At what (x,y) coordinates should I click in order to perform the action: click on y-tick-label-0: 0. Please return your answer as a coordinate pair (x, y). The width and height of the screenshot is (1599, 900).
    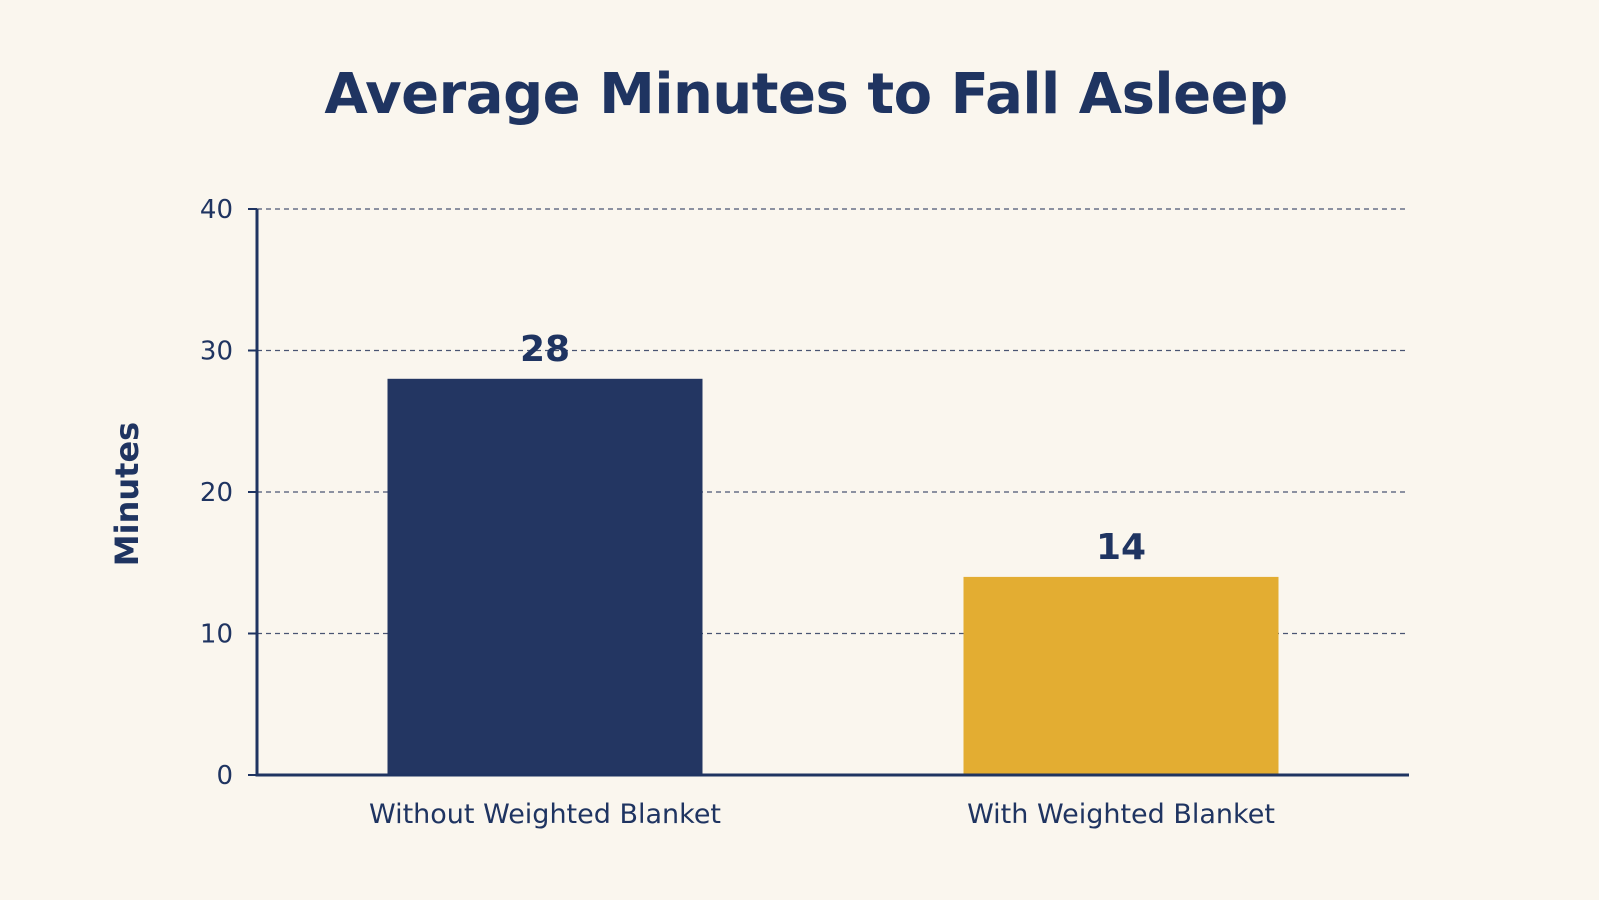
    Looking at the image, I should click on (224, 776).